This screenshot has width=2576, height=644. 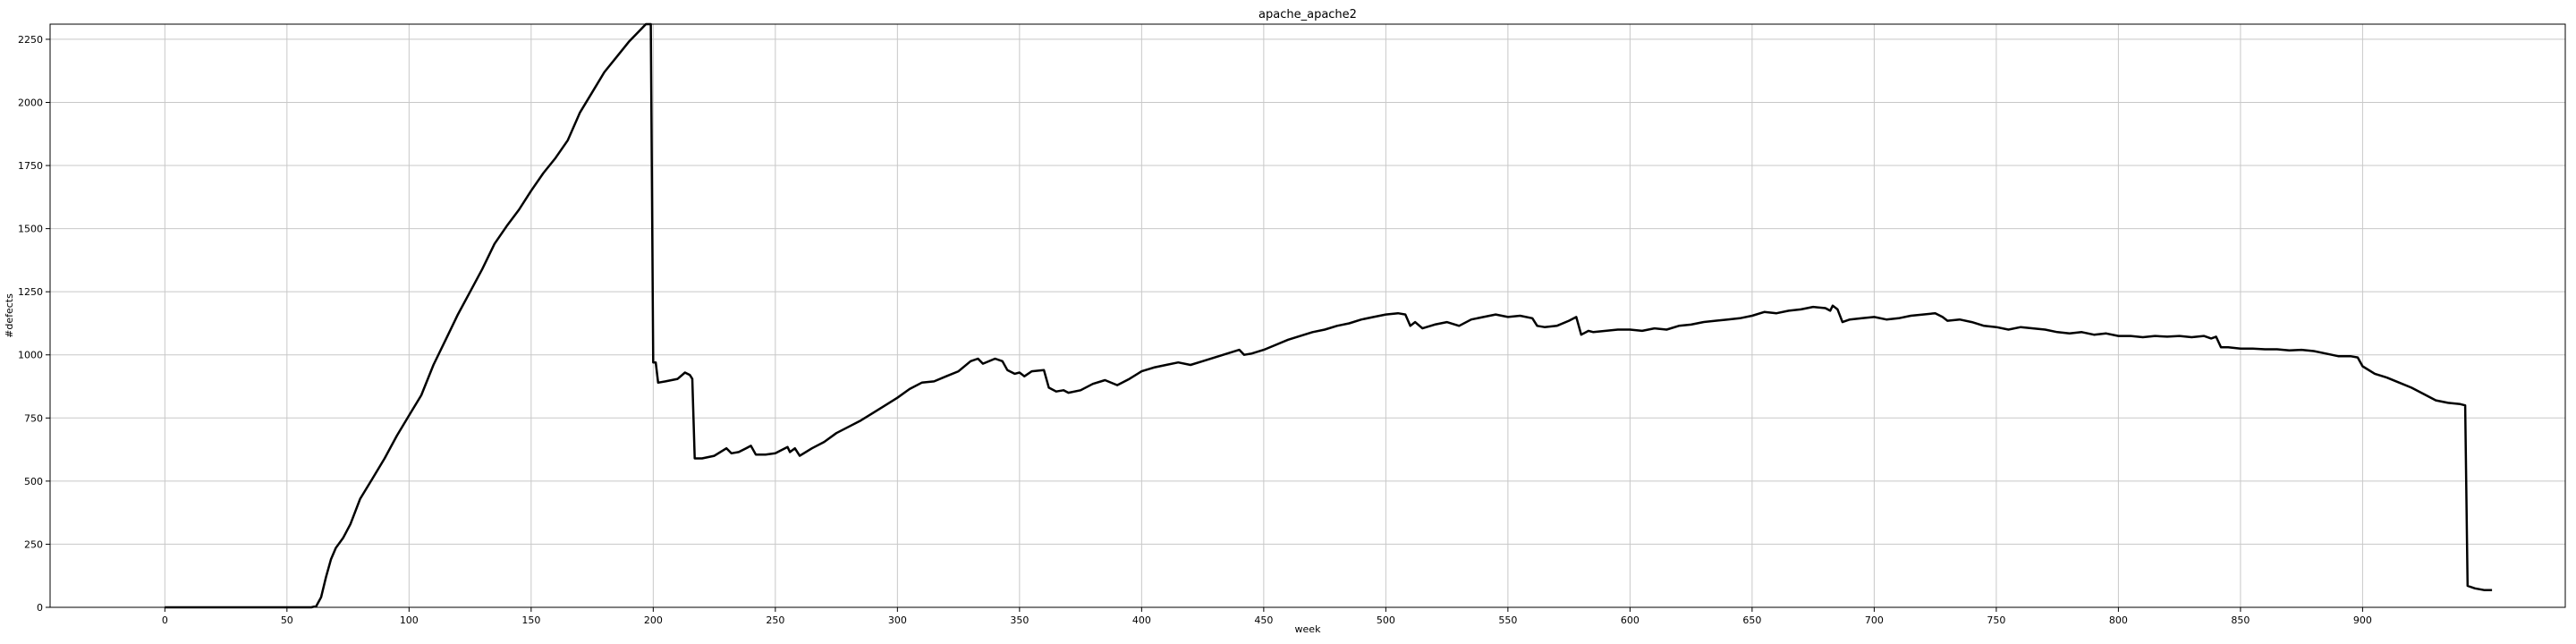 What do you see at coordinates (33, 544) in the screenshot?
I see `y-tick-label: 250` at bounding box center [33, 544].